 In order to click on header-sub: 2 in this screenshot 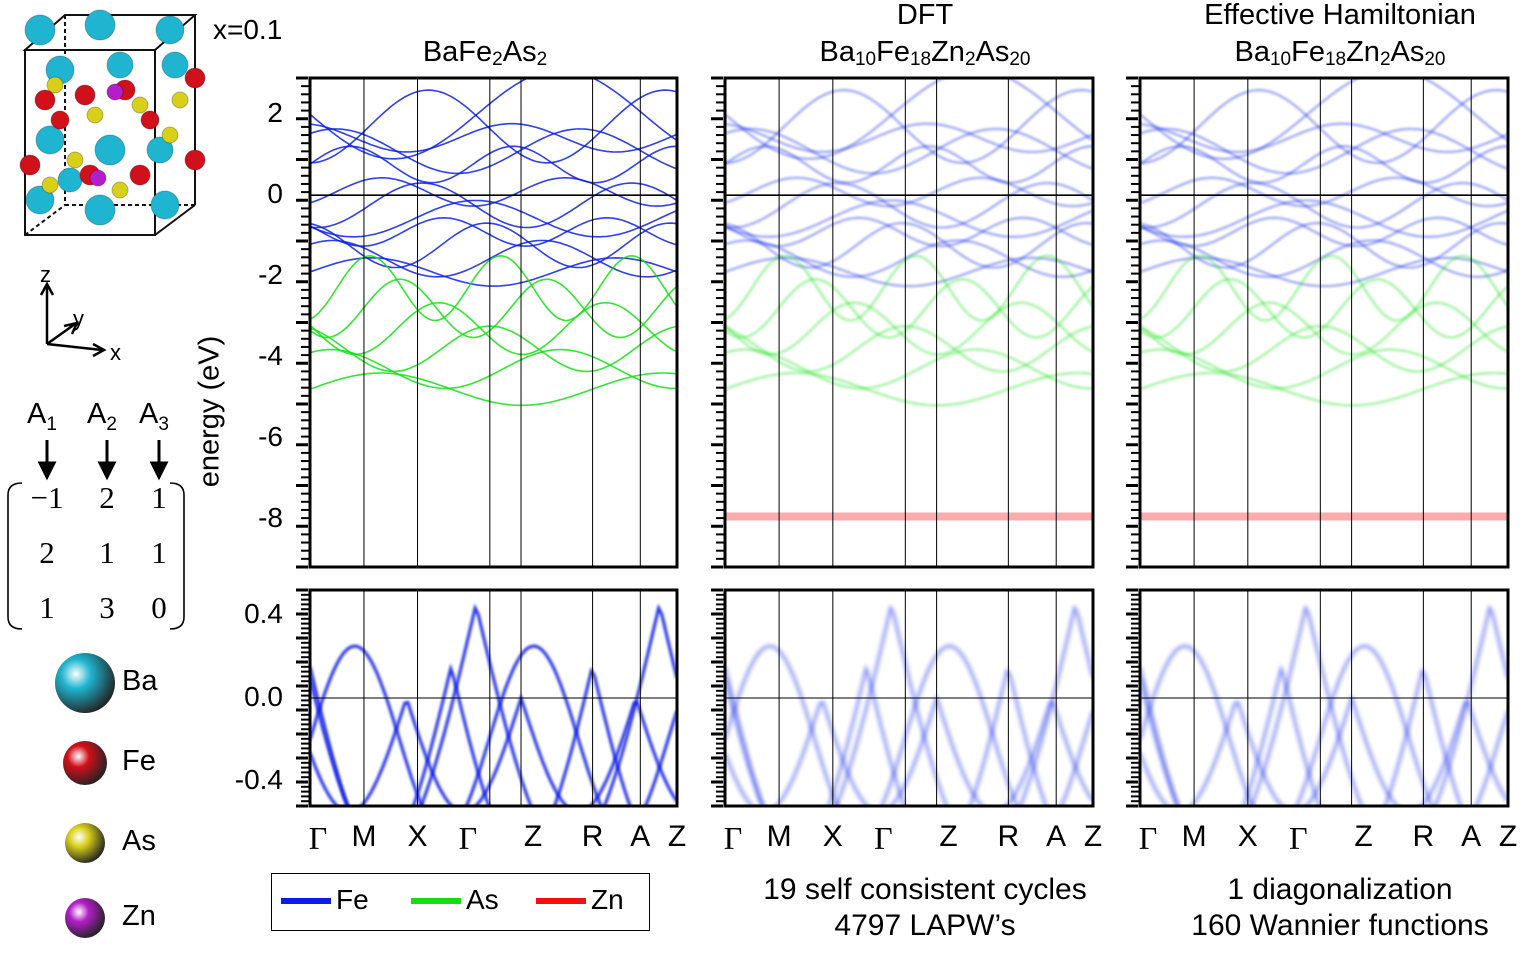, I will do `click(111, 424)`.